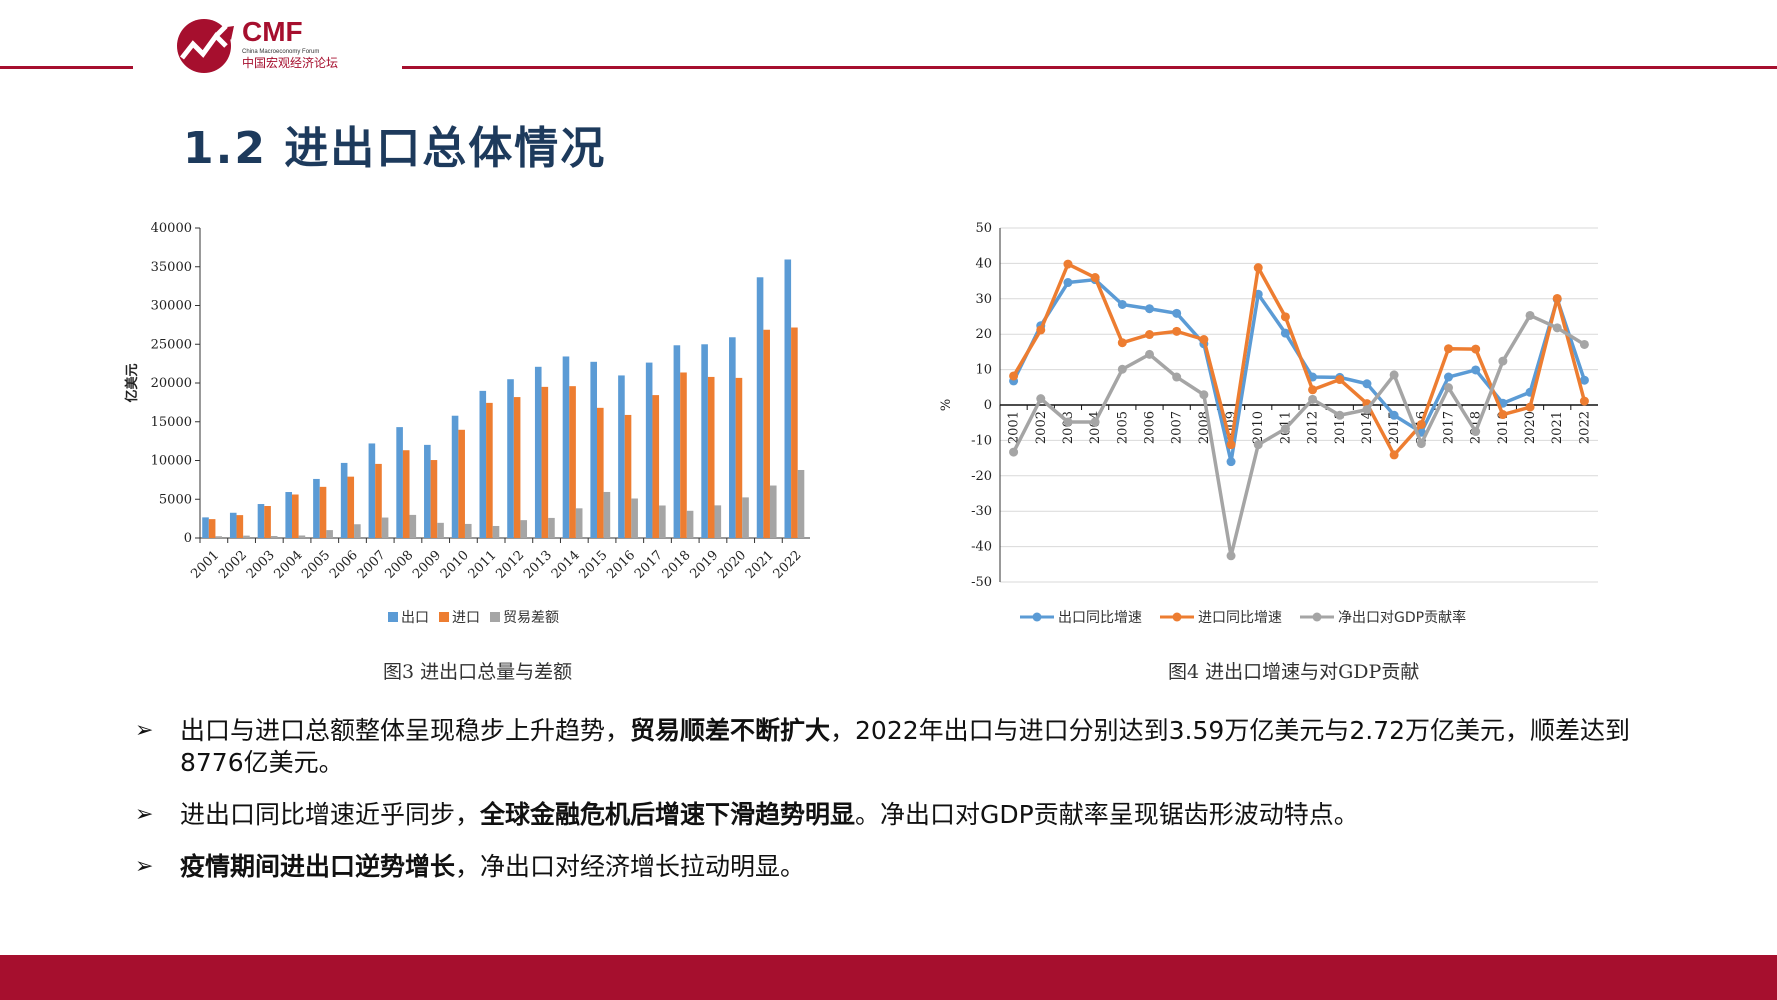 This screenshot has width=1777, height=1000. What do you see at coordinates (888, 977) in the screenshot?
I see `footer-bar` at bounding box center [888, 977].